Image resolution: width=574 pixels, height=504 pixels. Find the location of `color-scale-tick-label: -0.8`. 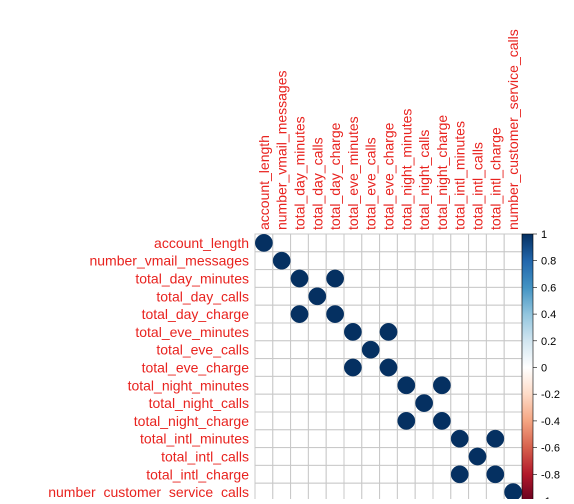

color-scale-tick-label: -0.8 is located at coordinates (550, 475).